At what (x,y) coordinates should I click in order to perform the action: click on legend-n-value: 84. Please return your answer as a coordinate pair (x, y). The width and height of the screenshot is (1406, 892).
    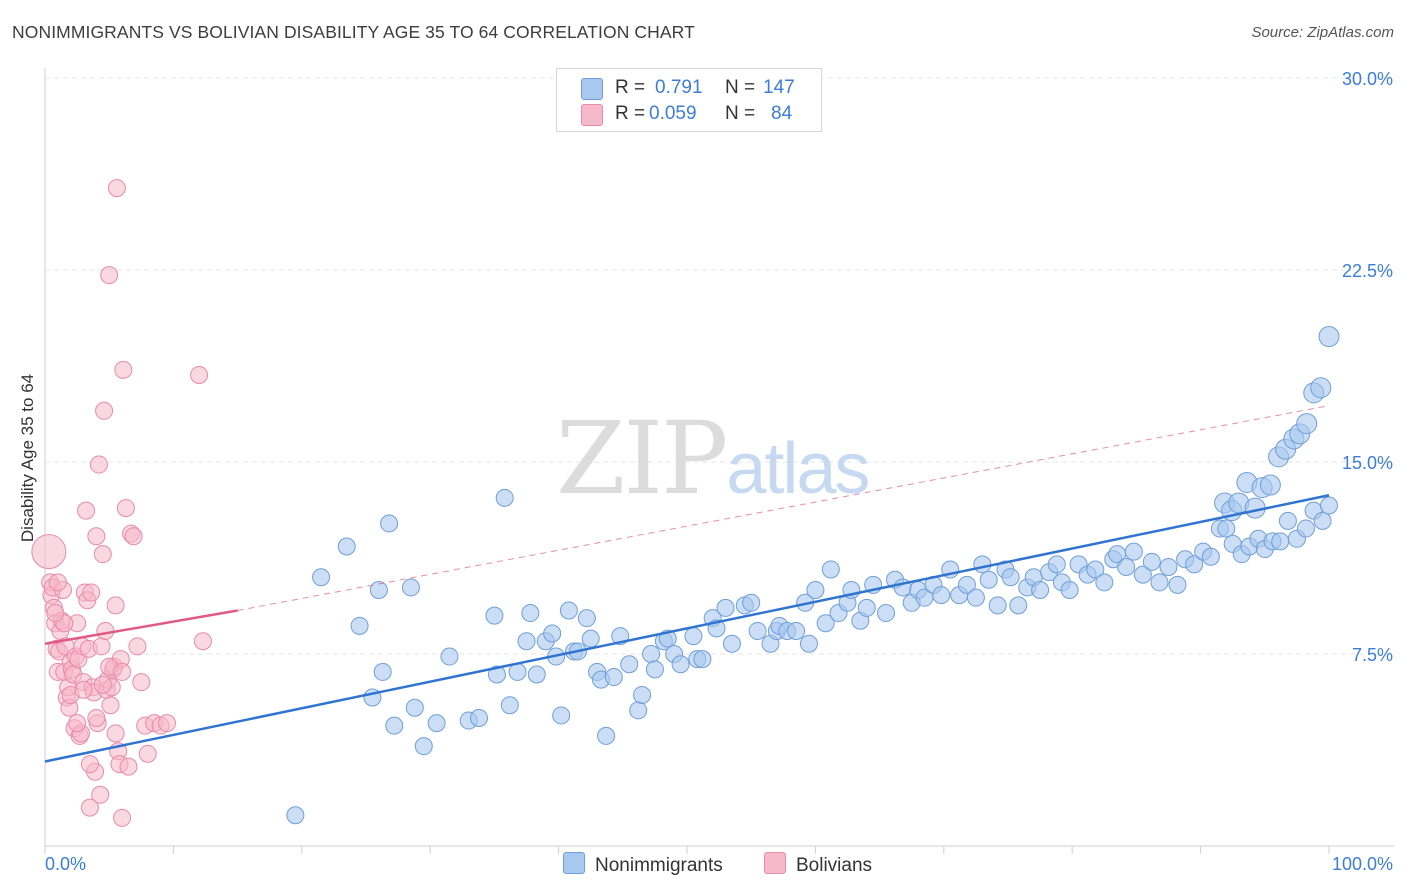
    Looking at the image, I should click on (782, 113).